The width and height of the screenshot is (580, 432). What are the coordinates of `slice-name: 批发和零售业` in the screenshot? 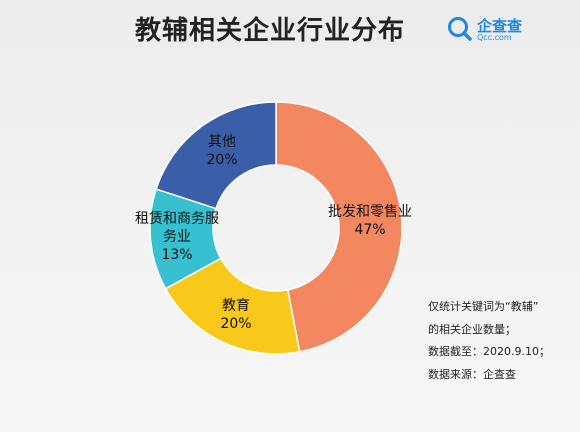 It's located at (370, 212).